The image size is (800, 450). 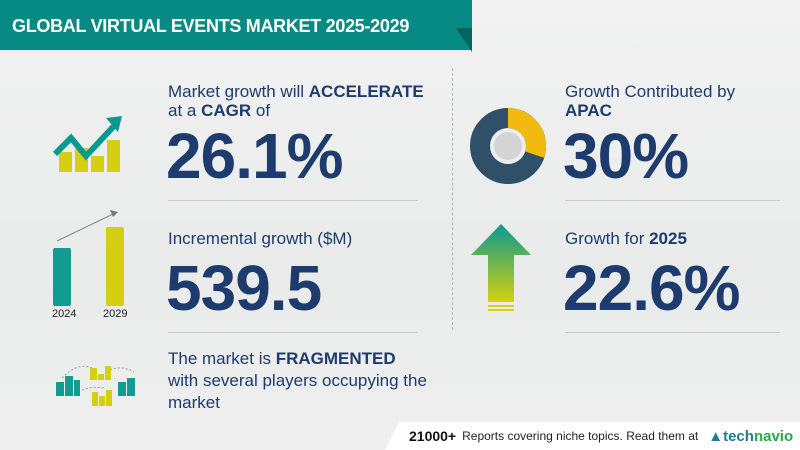 What do you see at coordinates (95, 385) in the screenshot?
I see `buildings-network-icon` at bounding box center [95, 385].